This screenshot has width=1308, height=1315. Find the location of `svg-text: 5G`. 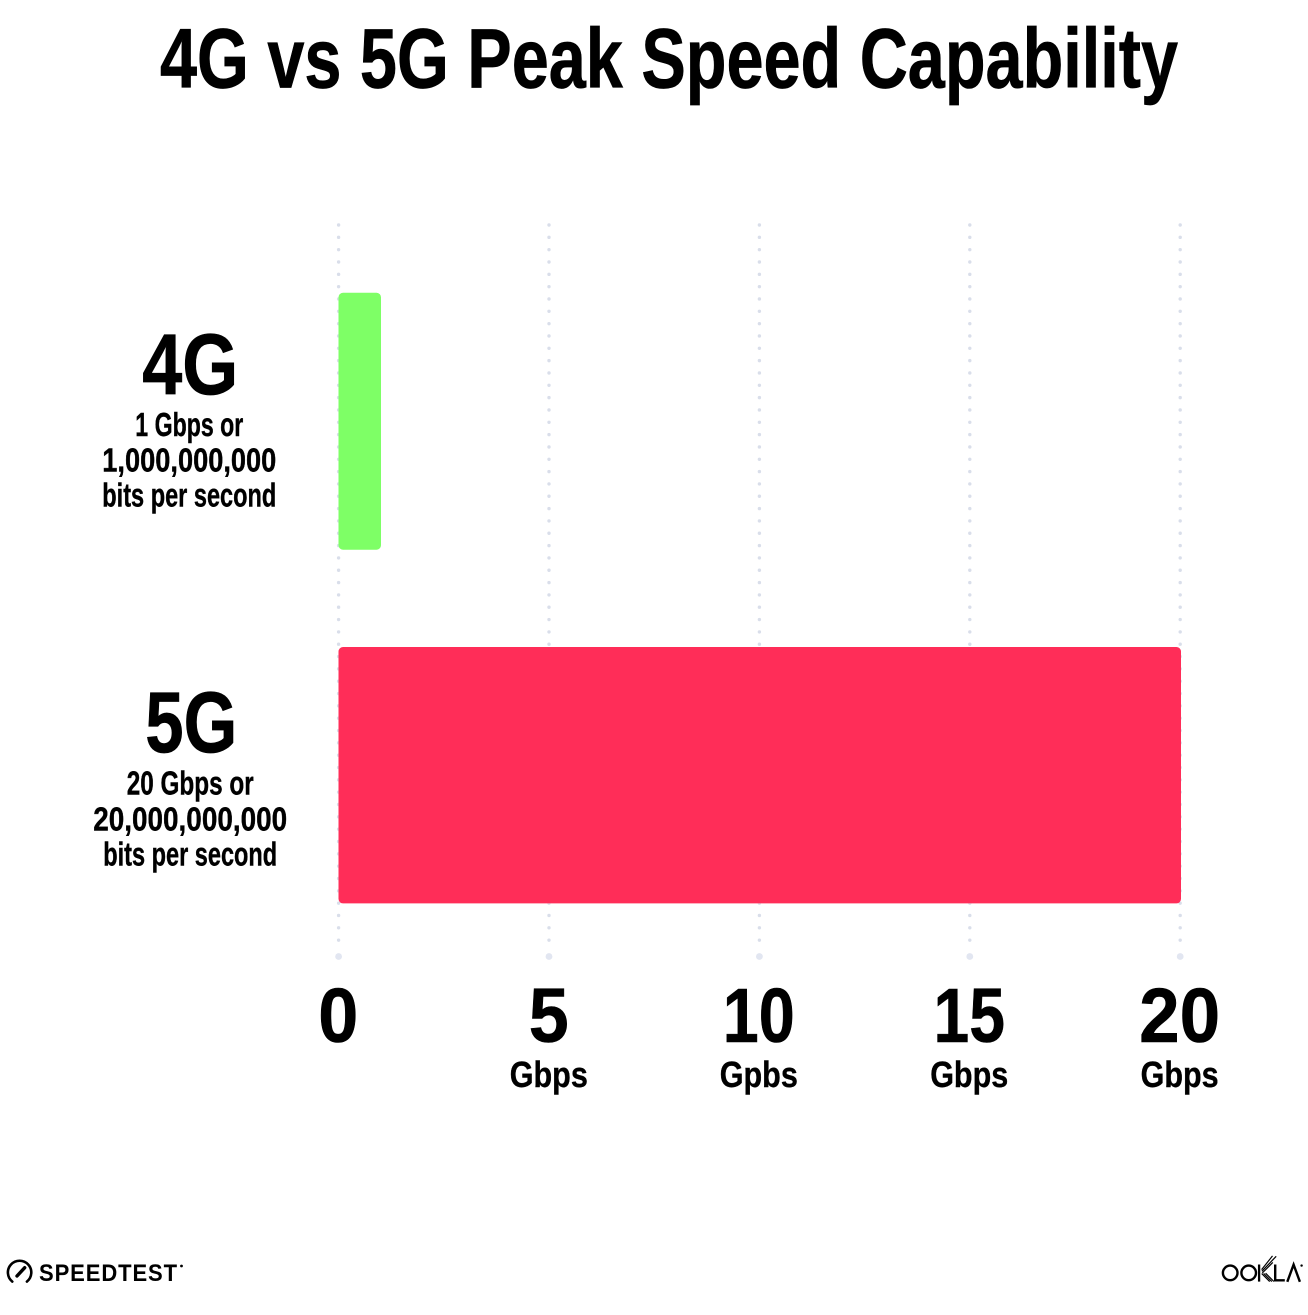

svg-text: 5G is located at coordinates (191, 723).